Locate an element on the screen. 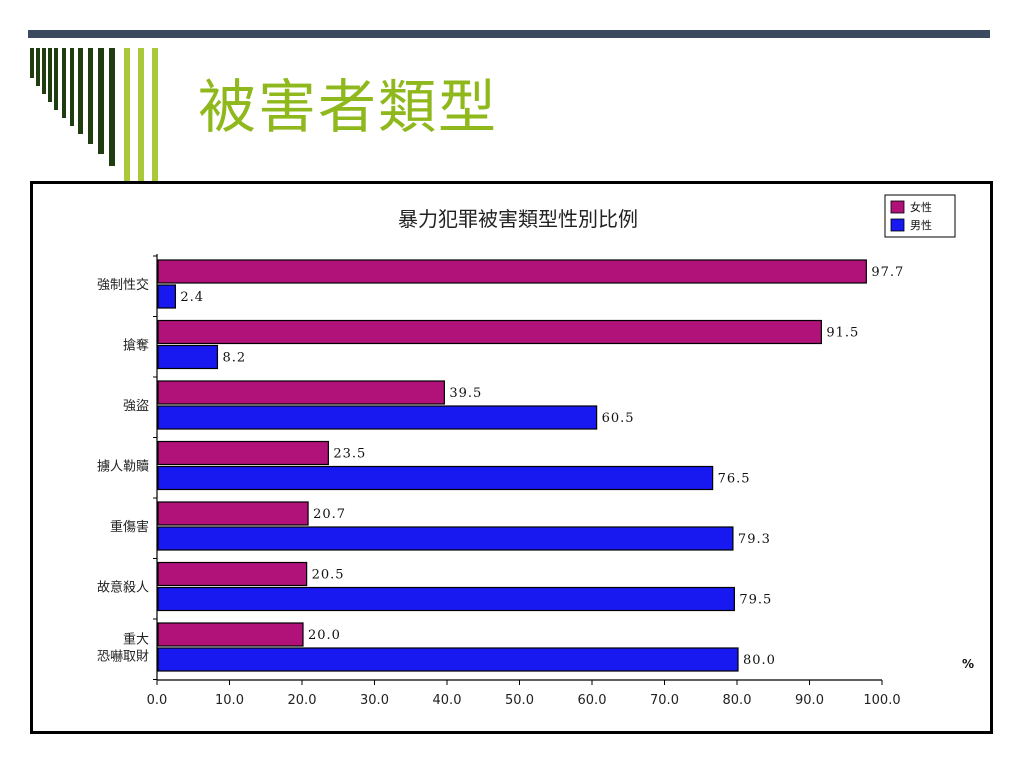 The height and width of the screenshot is (768, 1024). data-label-male: 79.3 is located at coordinates (754, 539).